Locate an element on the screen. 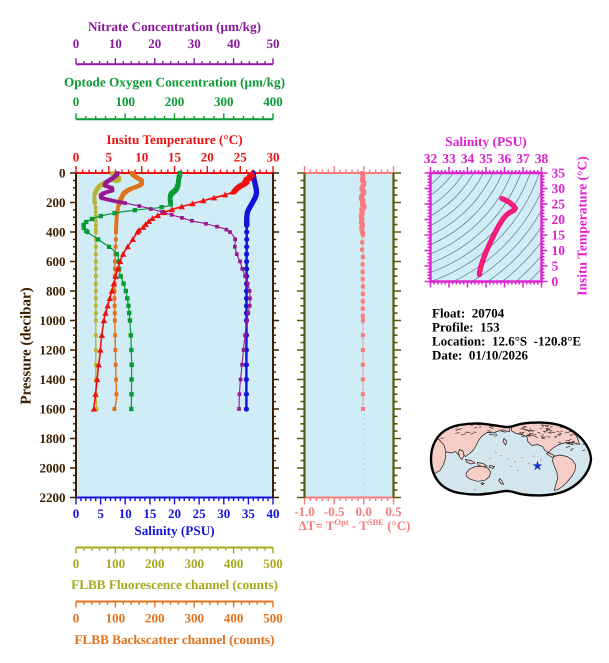  svg-text: 36 is located at coordinates (505, 158).